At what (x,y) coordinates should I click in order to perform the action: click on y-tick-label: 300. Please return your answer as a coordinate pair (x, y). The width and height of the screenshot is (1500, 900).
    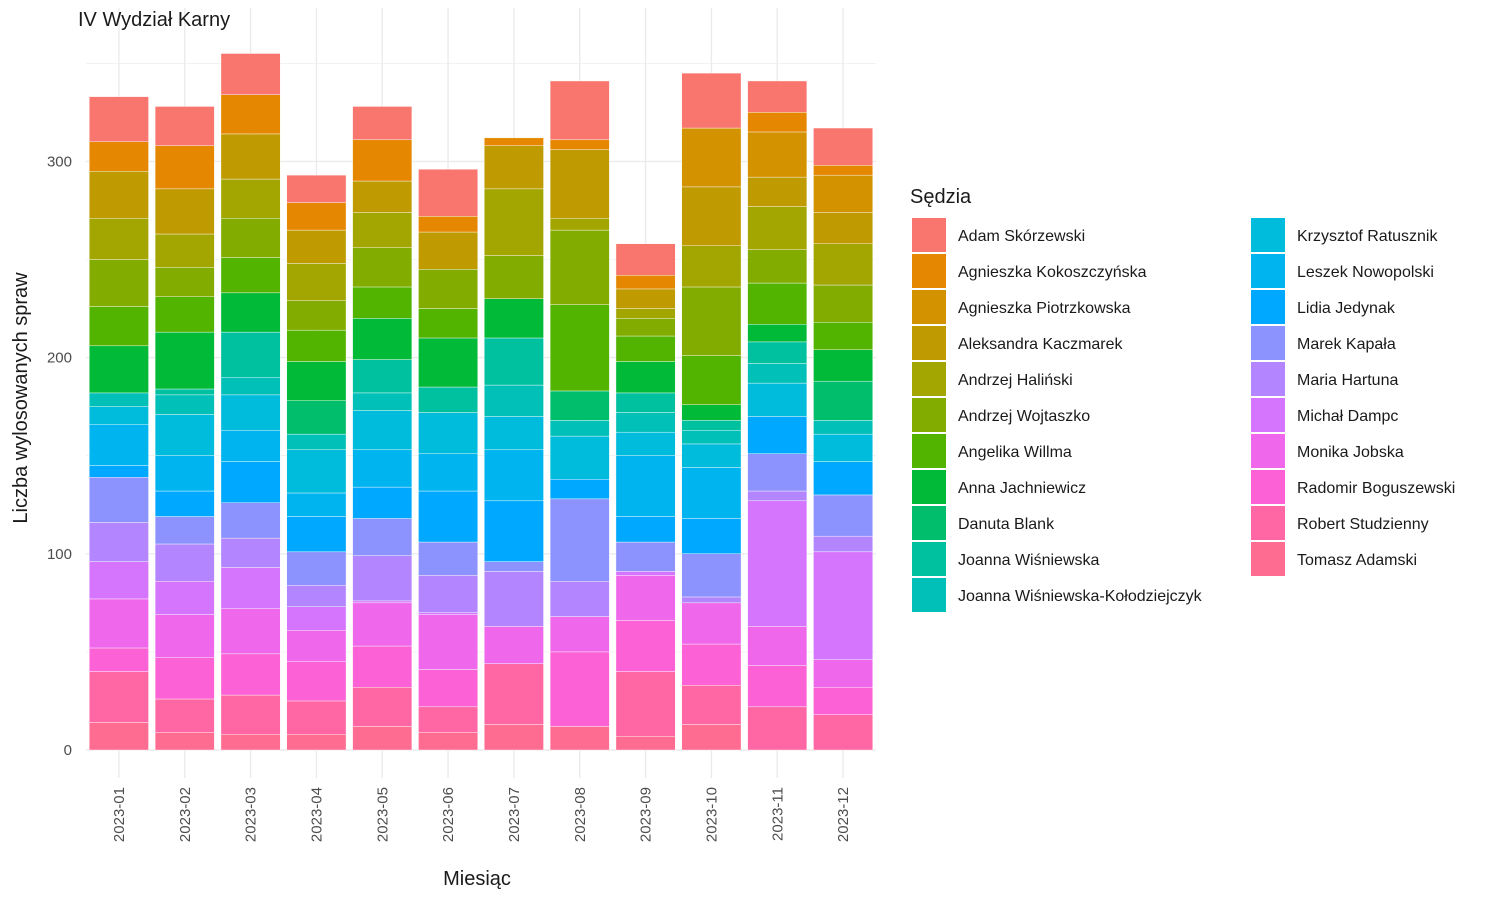
    Looking at the image, I should click on (59, 161).